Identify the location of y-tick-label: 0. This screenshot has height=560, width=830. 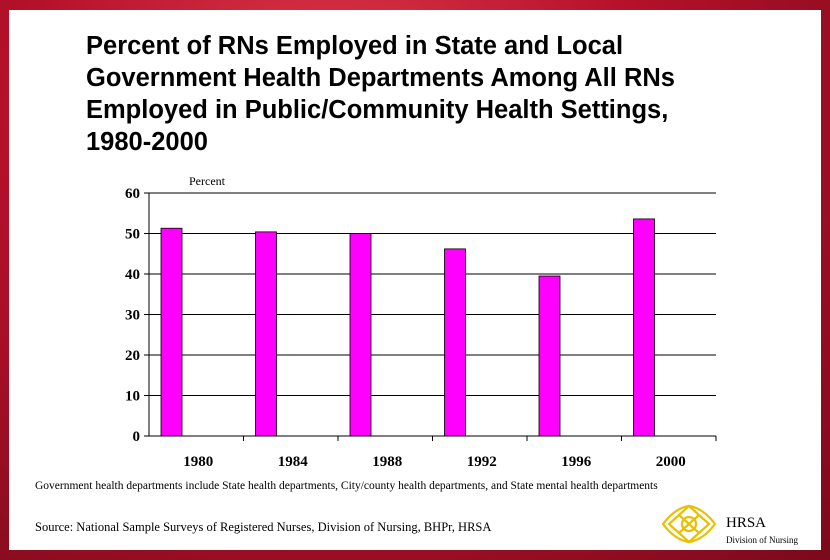
(137, 437).